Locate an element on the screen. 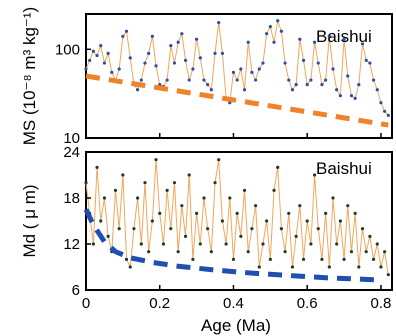  ms-panel-label: Baishui is located at coordinates (344, 36).